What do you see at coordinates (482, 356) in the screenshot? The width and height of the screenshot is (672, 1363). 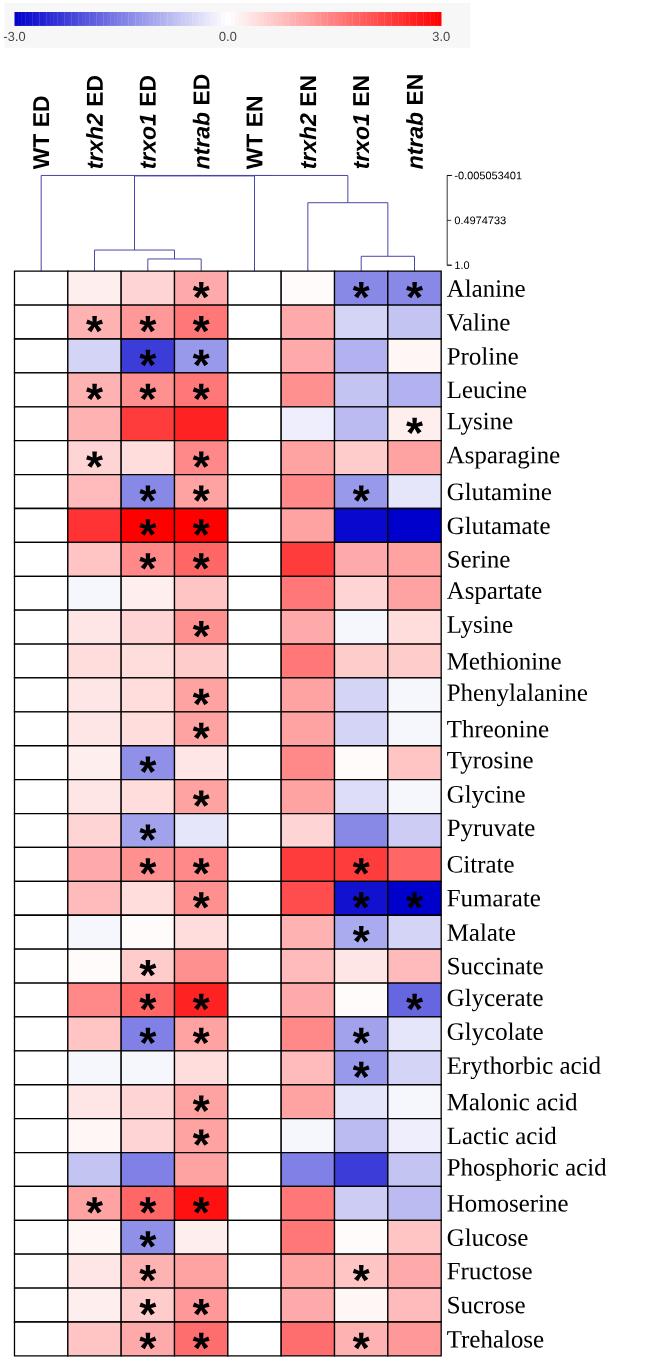 I see `y-tick-label: Proline` at bounding box center [482, 356].